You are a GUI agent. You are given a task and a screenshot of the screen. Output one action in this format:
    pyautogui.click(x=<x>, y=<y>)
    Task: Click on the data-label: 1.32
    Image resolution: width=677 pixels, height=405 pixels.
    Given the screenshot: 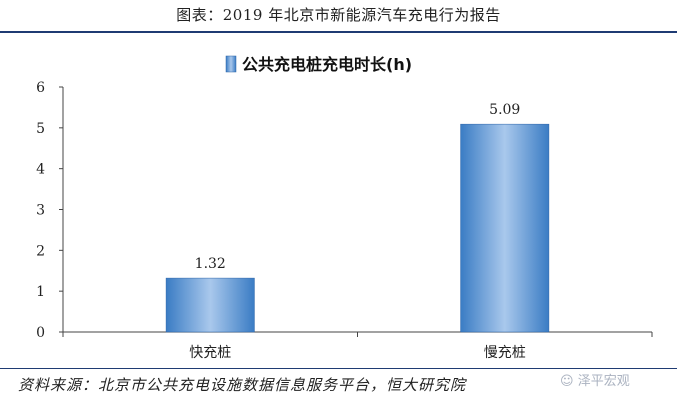 What is the action you would take?
    pyautogui.click(x=210, y=264)
    